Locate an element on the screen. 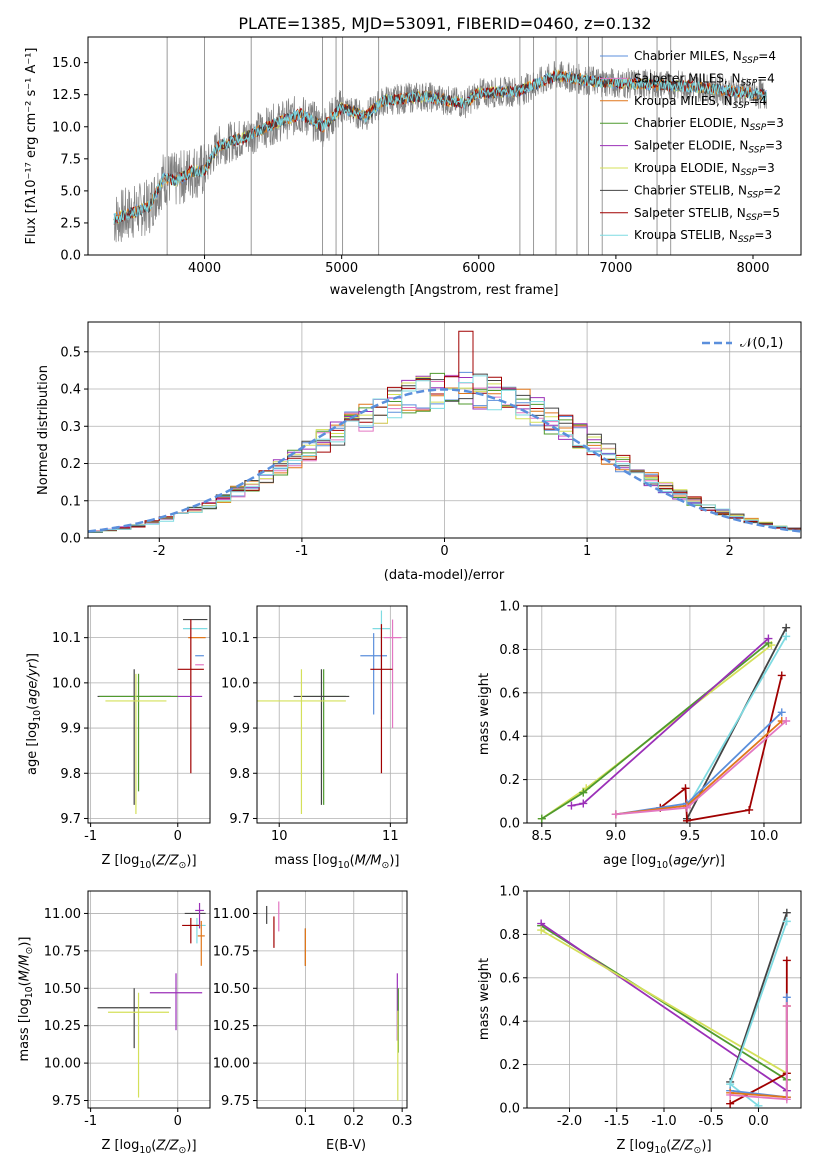  x-tick-label: 1 is located at coordinates (587, 551).